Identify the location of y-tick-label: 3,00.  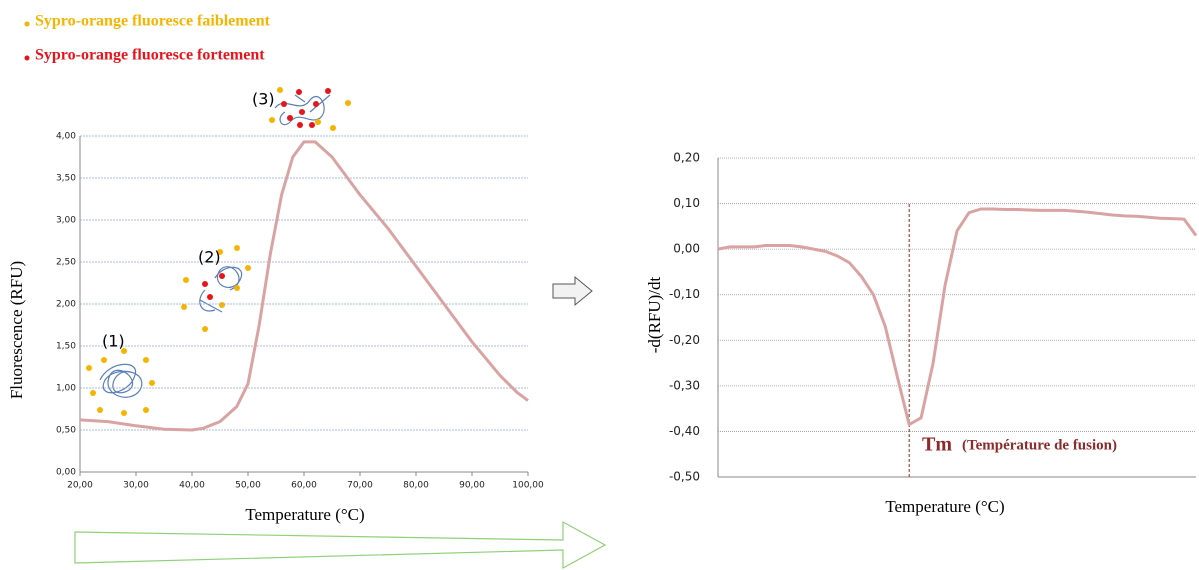
(66, 221).